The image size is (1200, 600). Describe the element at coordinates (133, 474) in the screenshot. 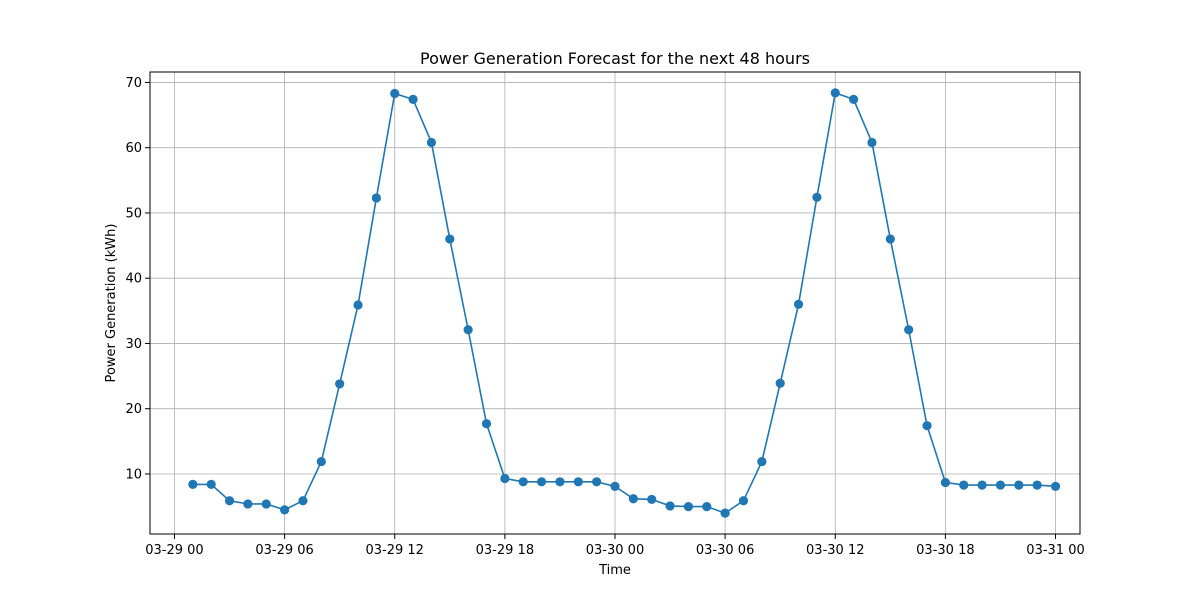

I see `y-tick-label: 10` at that location.